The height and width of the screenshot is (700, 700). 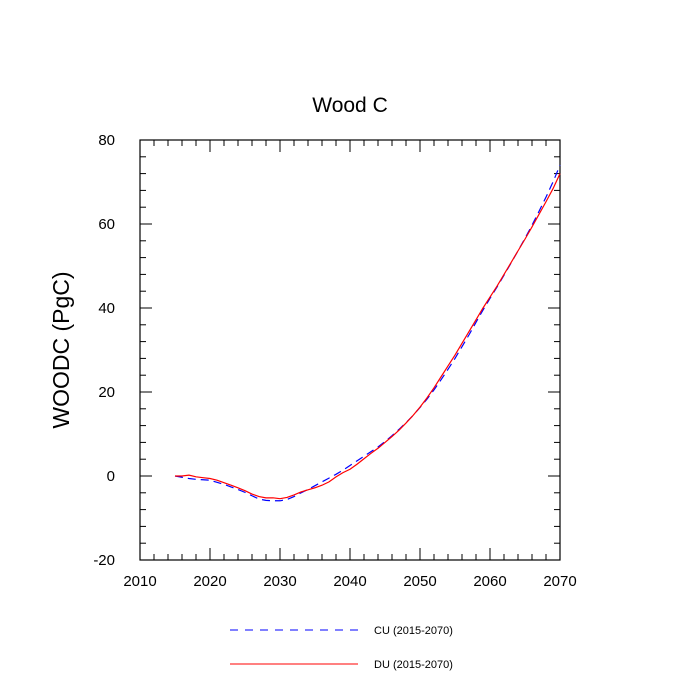 What do you see at coordinates (341, 648) in the screenshot?
I see `legend: CU (2015-2070) DU (2015-2070)` at bounding box center [341, 648].